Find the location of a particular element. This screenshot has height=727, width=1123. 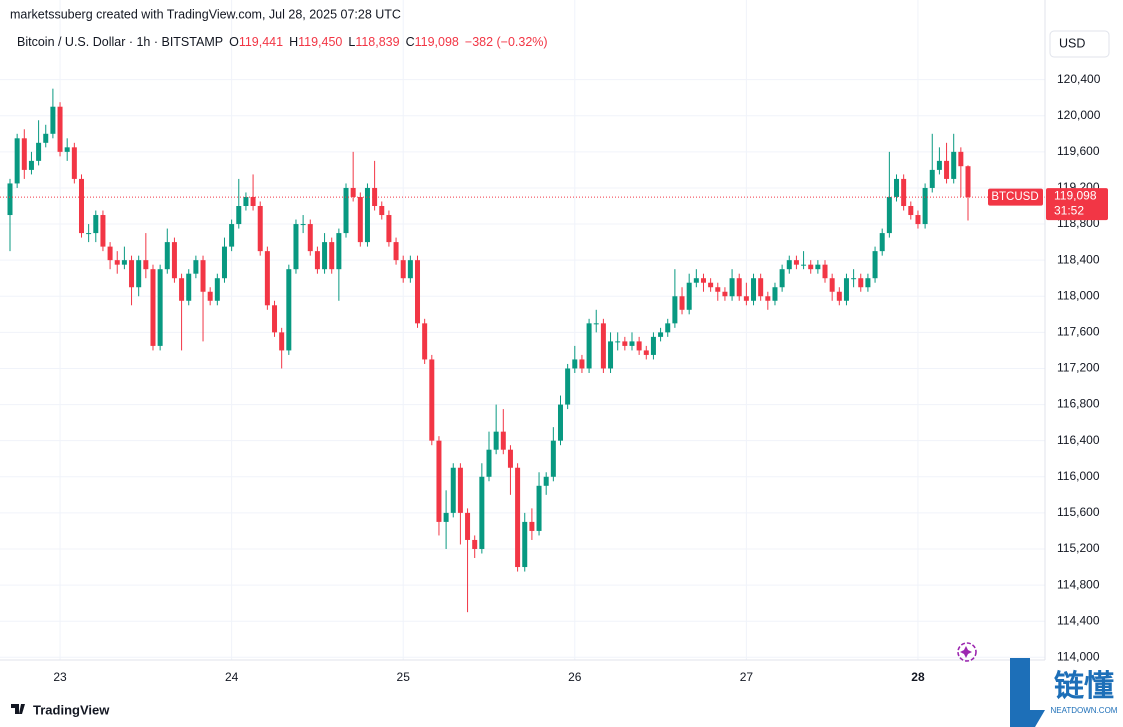

price-tag-bg is located at coordinates (1077, 204).